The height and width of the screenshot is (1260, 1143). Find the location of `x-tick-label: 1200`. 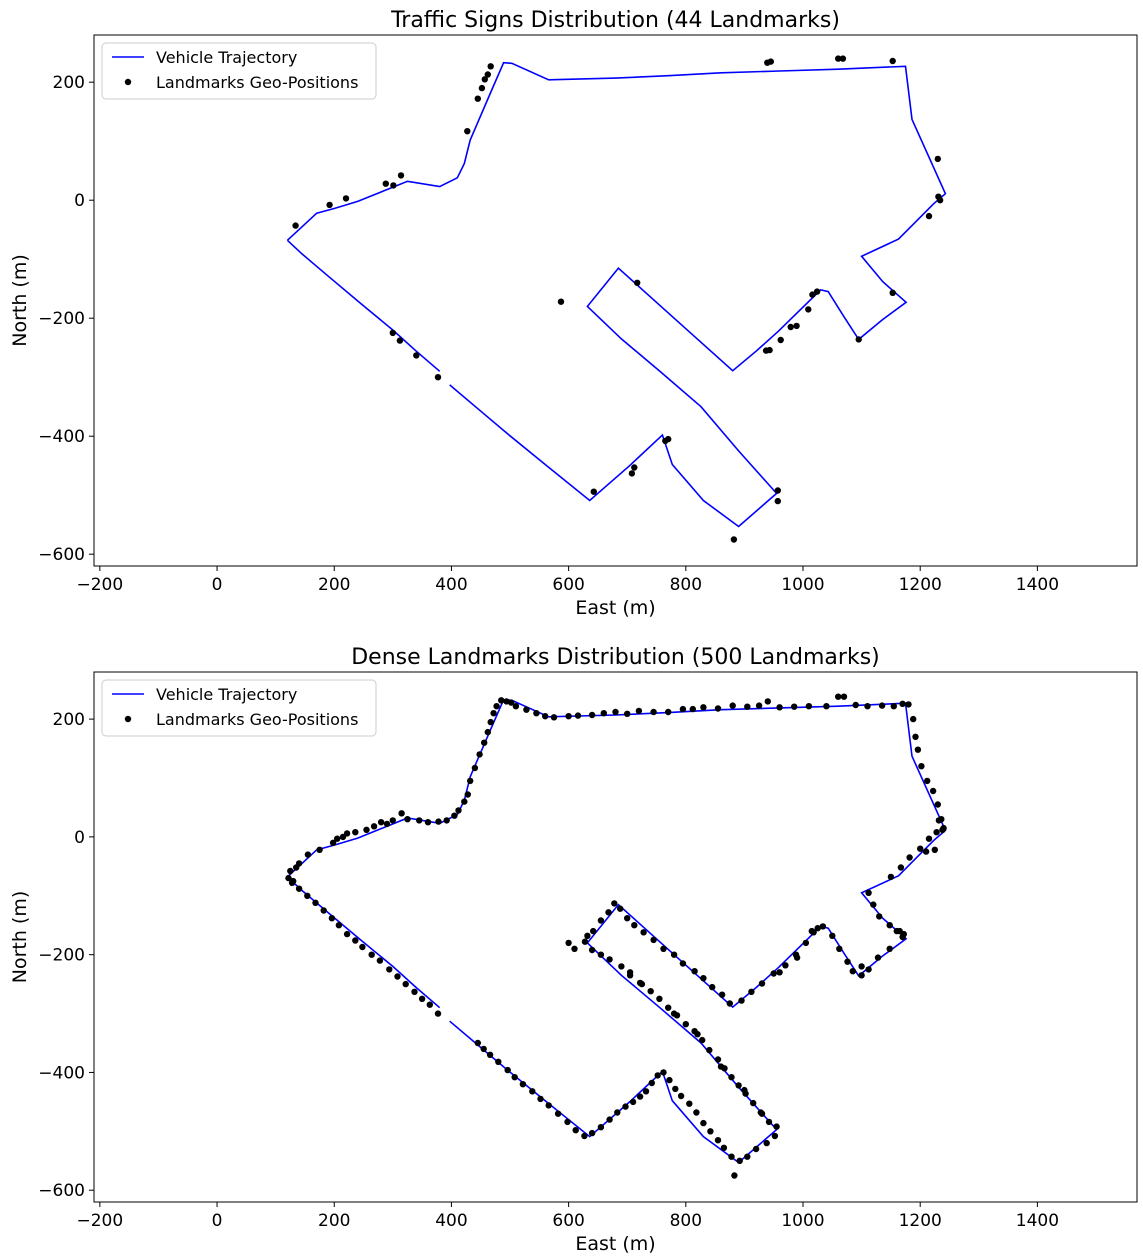

x-tick-label: 1200 is located at coordinates (920, 585).